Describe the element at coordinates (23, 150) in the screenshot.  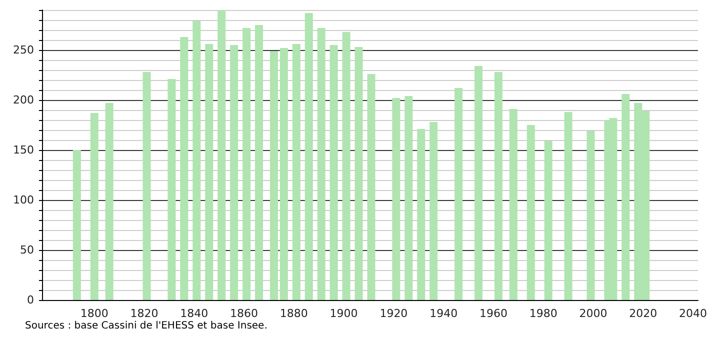
I see `y-tick-label: 150` at that location.